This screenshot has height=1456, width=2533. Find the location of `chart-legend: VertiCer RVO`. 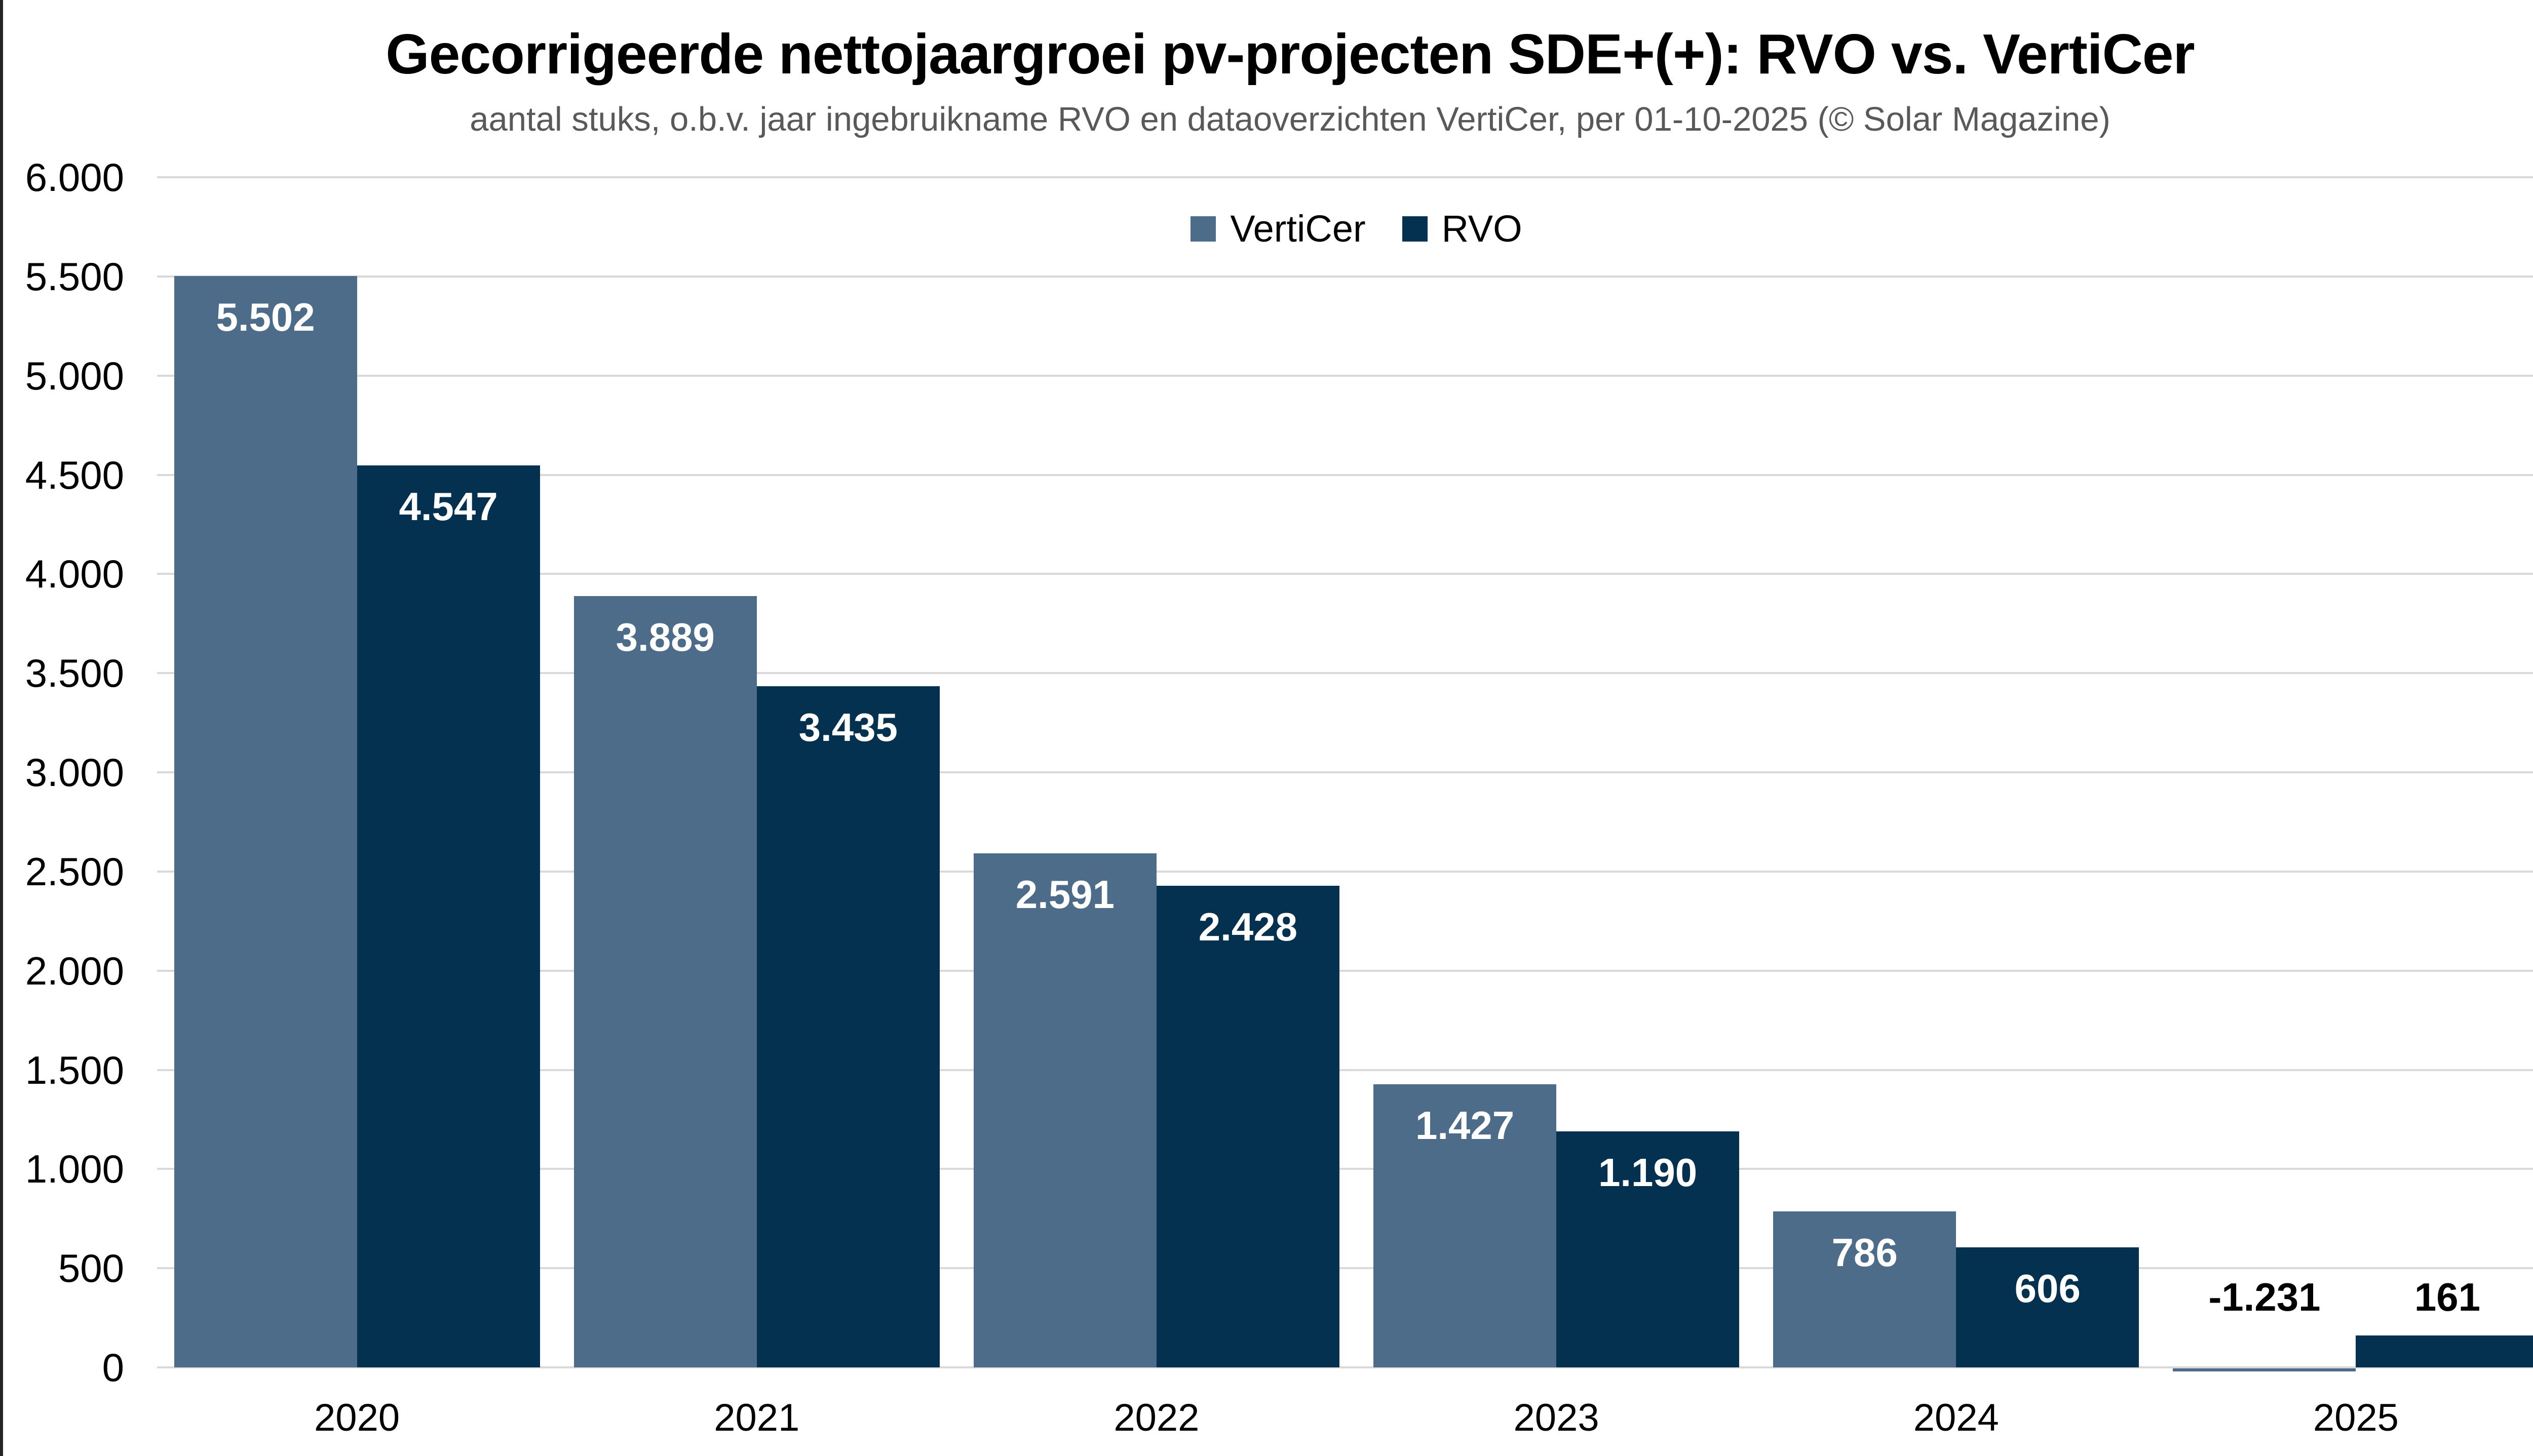

chart-legend: VertiCer RVO is located at coordinates (1345, 229).